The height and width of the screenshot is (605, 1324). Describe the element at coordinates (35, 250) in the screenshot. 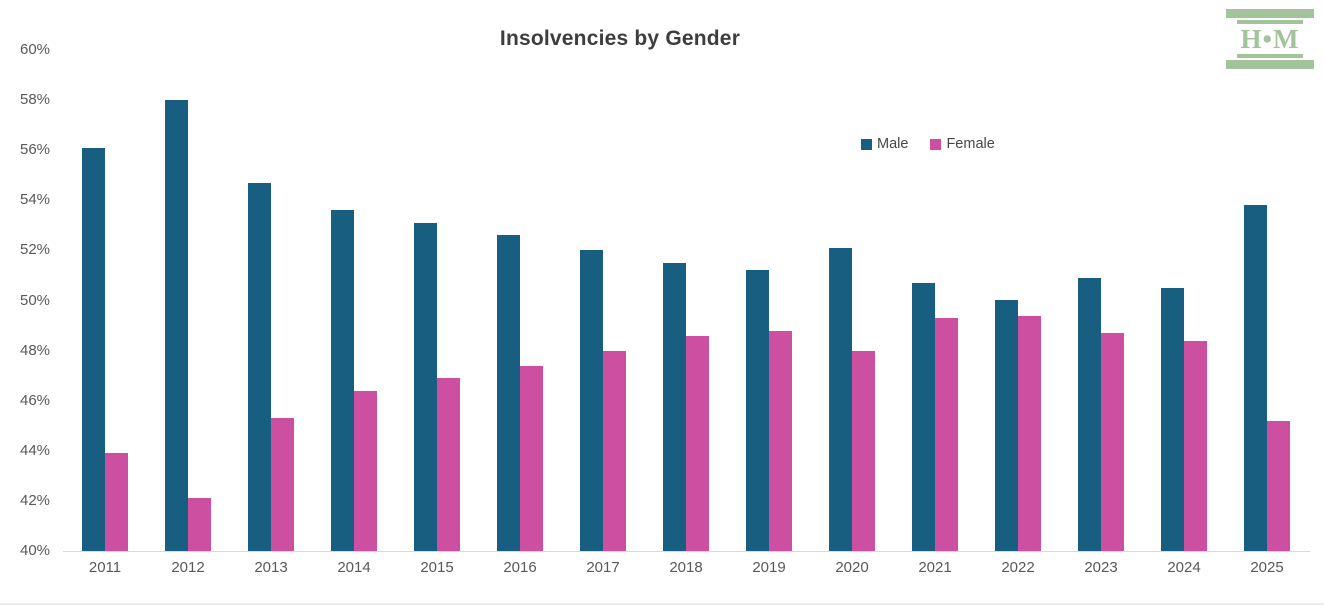

I see `y-axis-label: 52%` at that location.